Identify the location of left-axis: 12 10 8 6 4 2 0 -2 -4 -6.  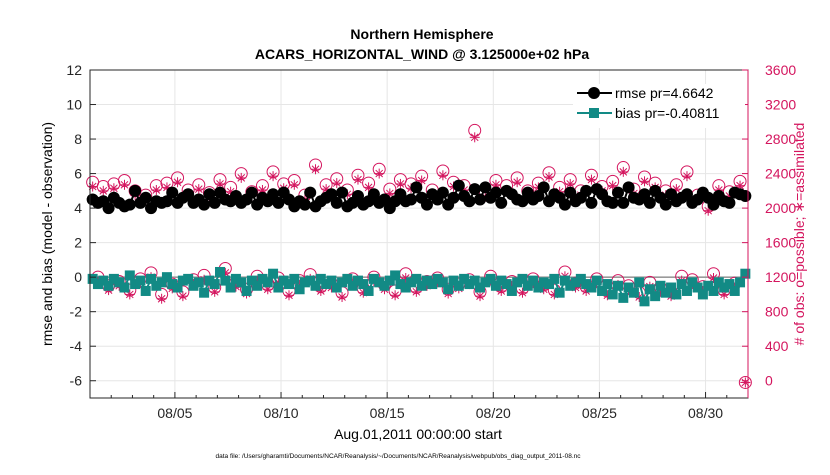
(81, 225).